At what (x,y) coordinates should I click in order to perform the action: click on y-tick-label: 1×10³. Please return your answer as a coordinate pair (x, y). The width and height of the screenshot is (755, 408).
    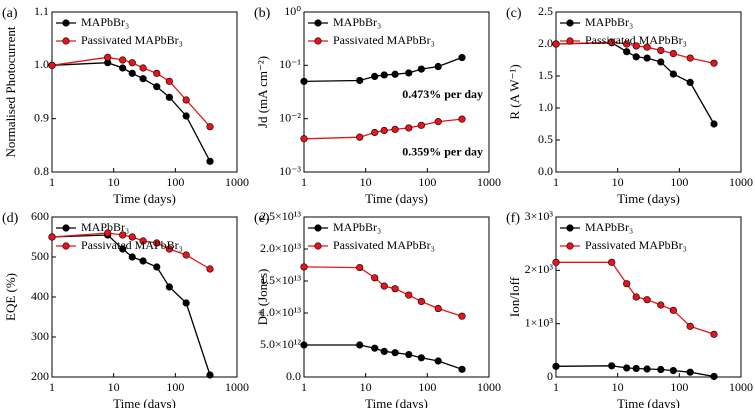
    Looking at the image, I should click on (539, 322).